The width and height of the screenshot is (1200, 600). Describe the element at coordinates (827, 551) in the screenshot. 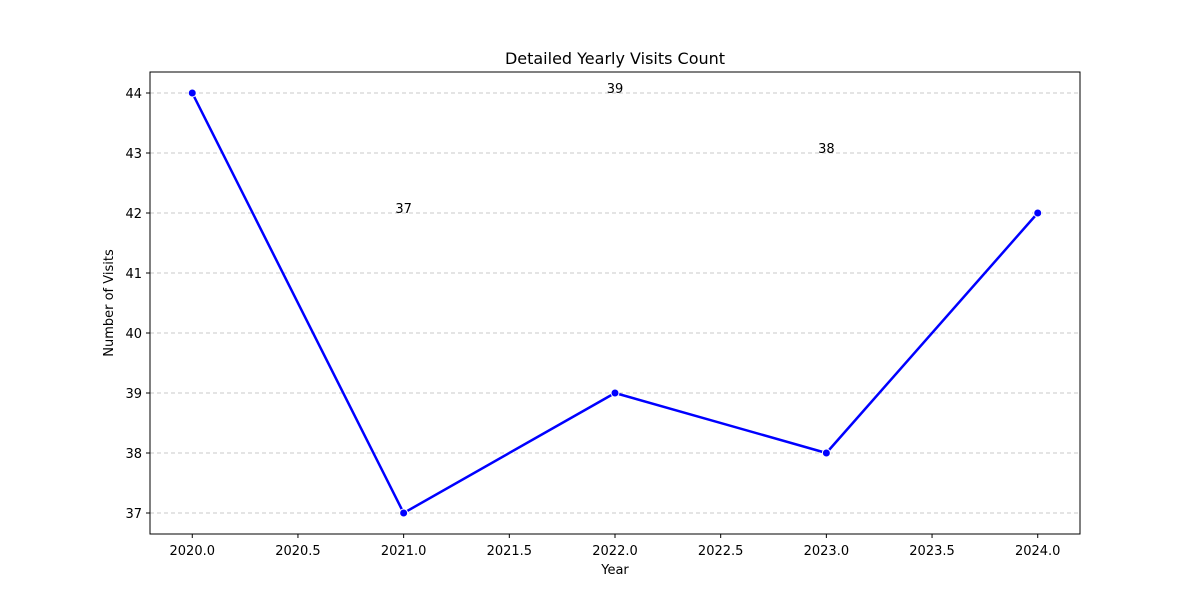

I see `x-tick-label: 2023.0` at that location.